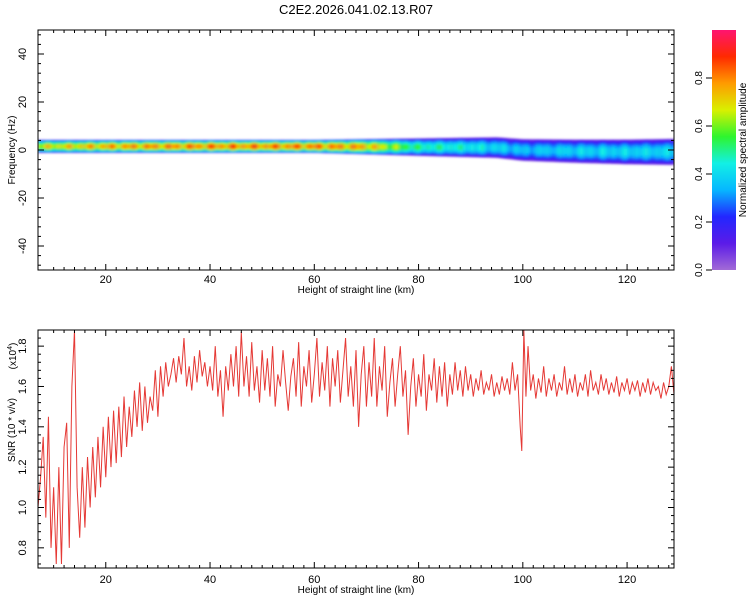 This screenshot has width=750, height=605. What do you see at coordinates (12, 430) in the screenshot?
I see `snr-ylabel: SNR (10 * v/v)` at bounding box center [12, 430].